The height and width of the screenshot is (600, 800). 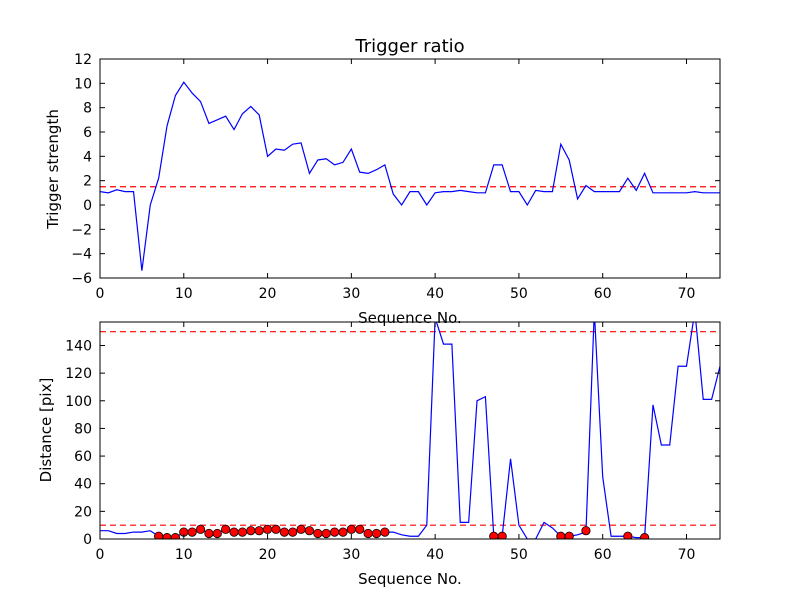 What do you see at coordinates (83, 60) in the screenshot?
I see `y-tick-label: 12` at bounding box center [83, 60].